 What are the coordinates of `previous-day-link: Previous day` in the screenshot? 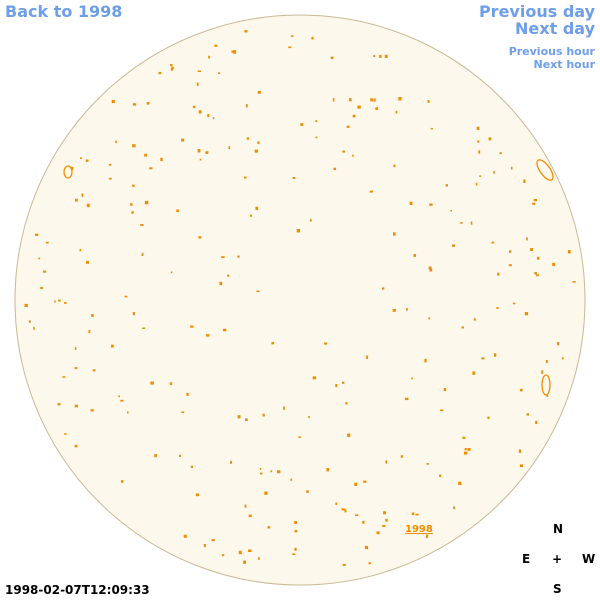 It's located at (536, 11).